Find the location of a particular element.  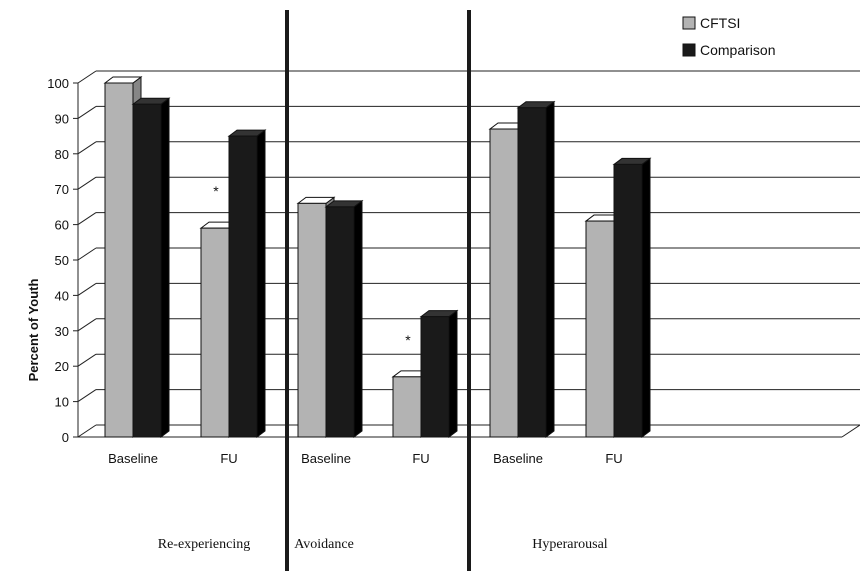

y-axis: 0 10 20 30 40 50 60 70 80 90 100 is located at coordinates (63, 260).